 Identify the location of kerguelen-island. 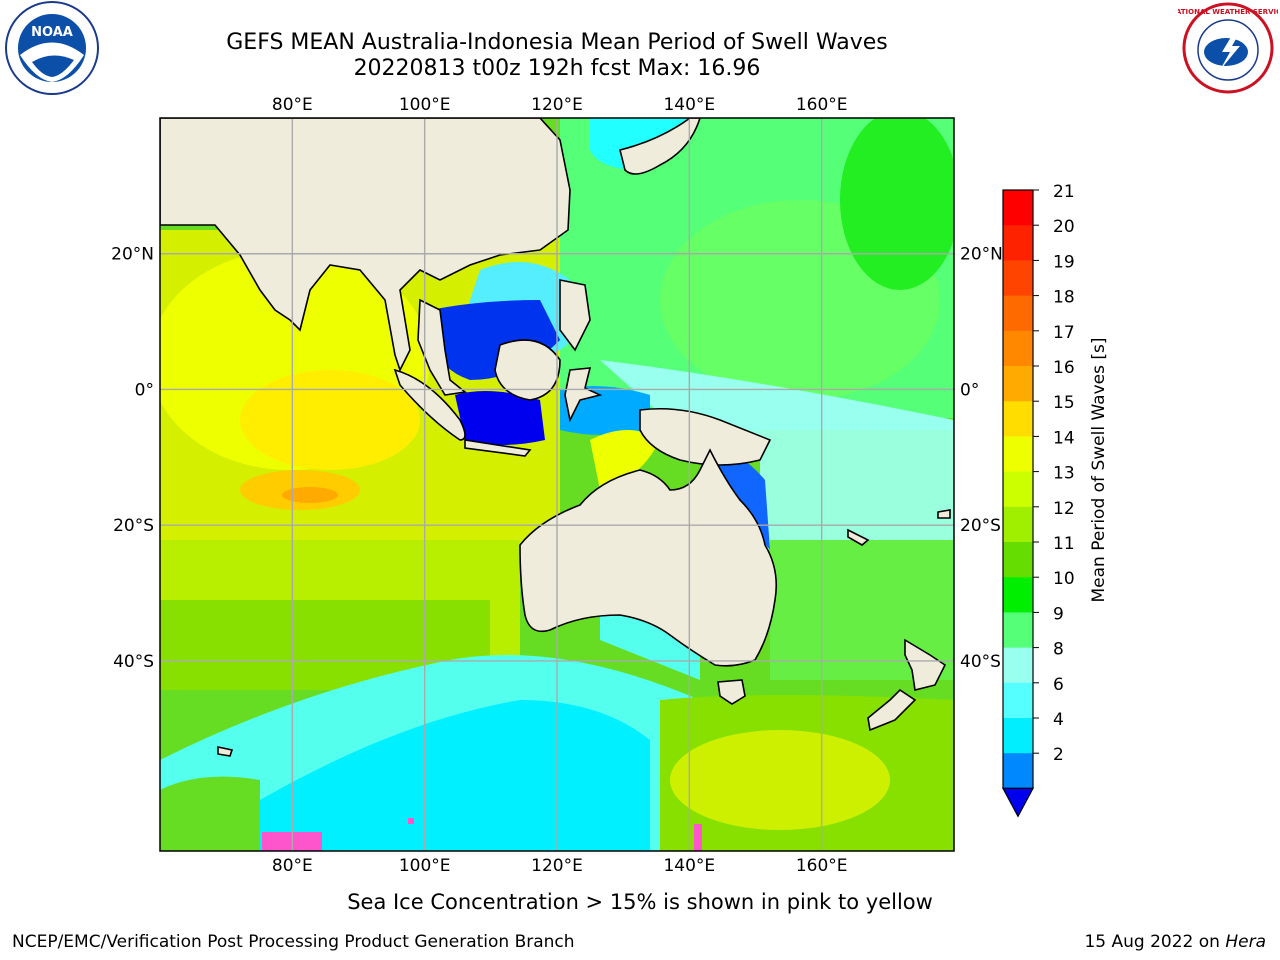
(225, 751).